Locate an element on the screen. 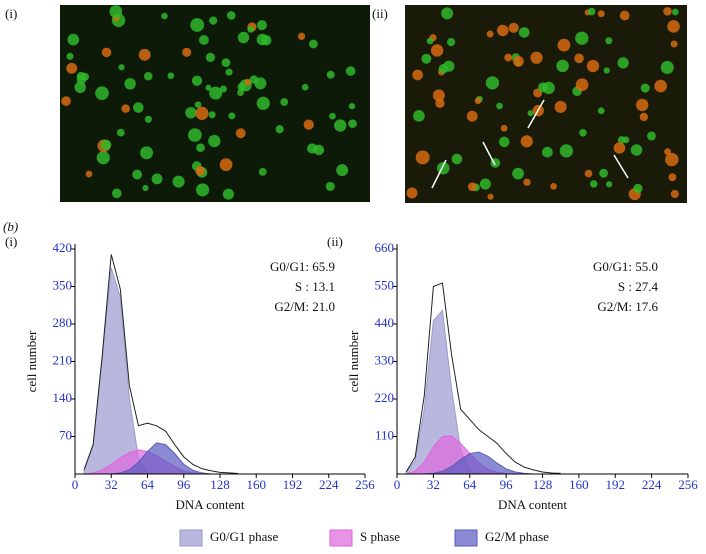  arrows is located at coordinates (530, 144).